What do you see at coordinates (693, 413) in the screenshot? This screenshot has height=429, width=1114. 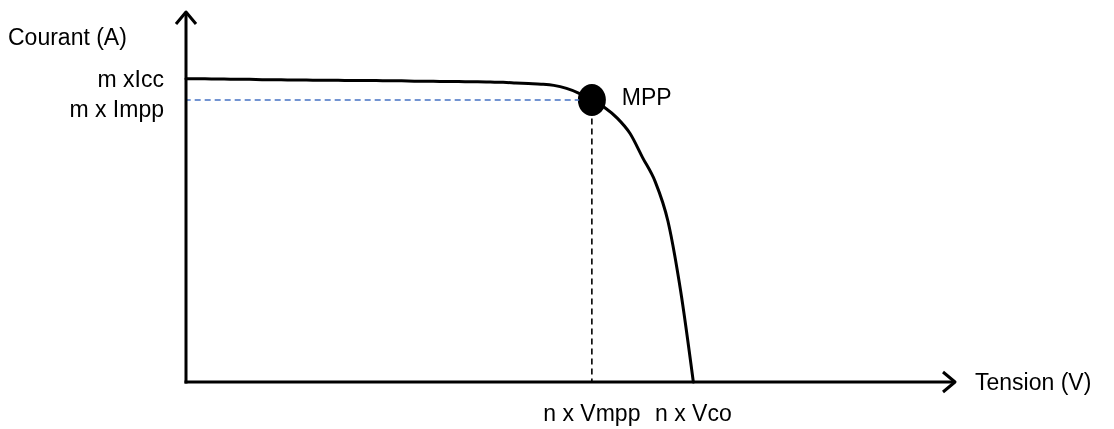 I see `x-tick-label: n x Vco` at bounding box center [693, 413].